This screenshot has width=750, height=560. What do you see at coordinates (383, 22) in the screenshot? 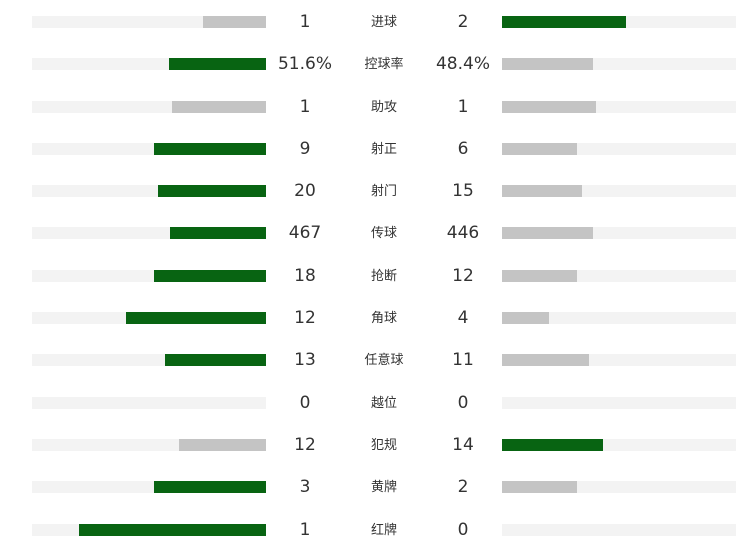
I see `stat-label: 进球` at bounding box center [383, 22].